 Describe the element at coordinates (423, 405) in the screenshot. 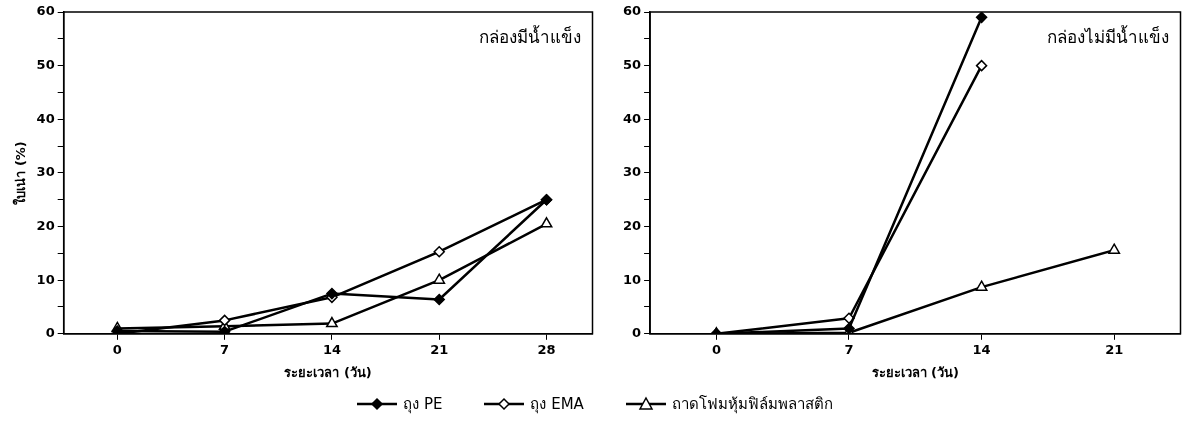

I see `legend-label: ถุง PE` at that location.